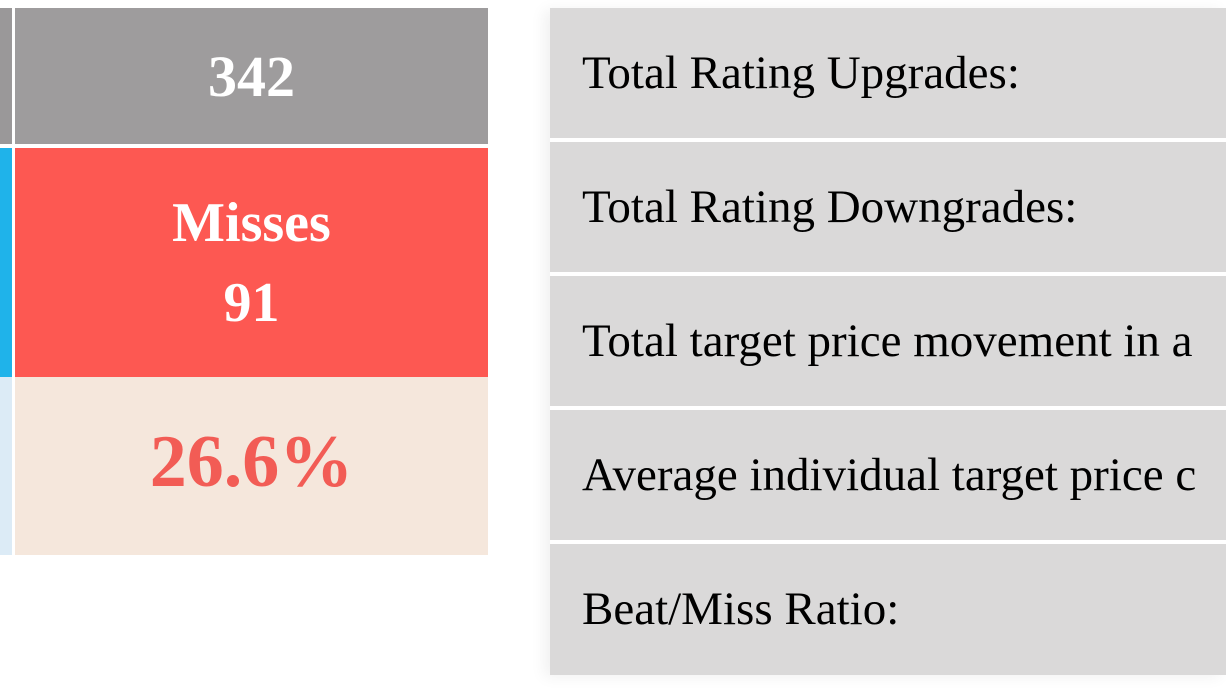  I want to click on metric-label: Total target price movement in a, so click(887, 340).